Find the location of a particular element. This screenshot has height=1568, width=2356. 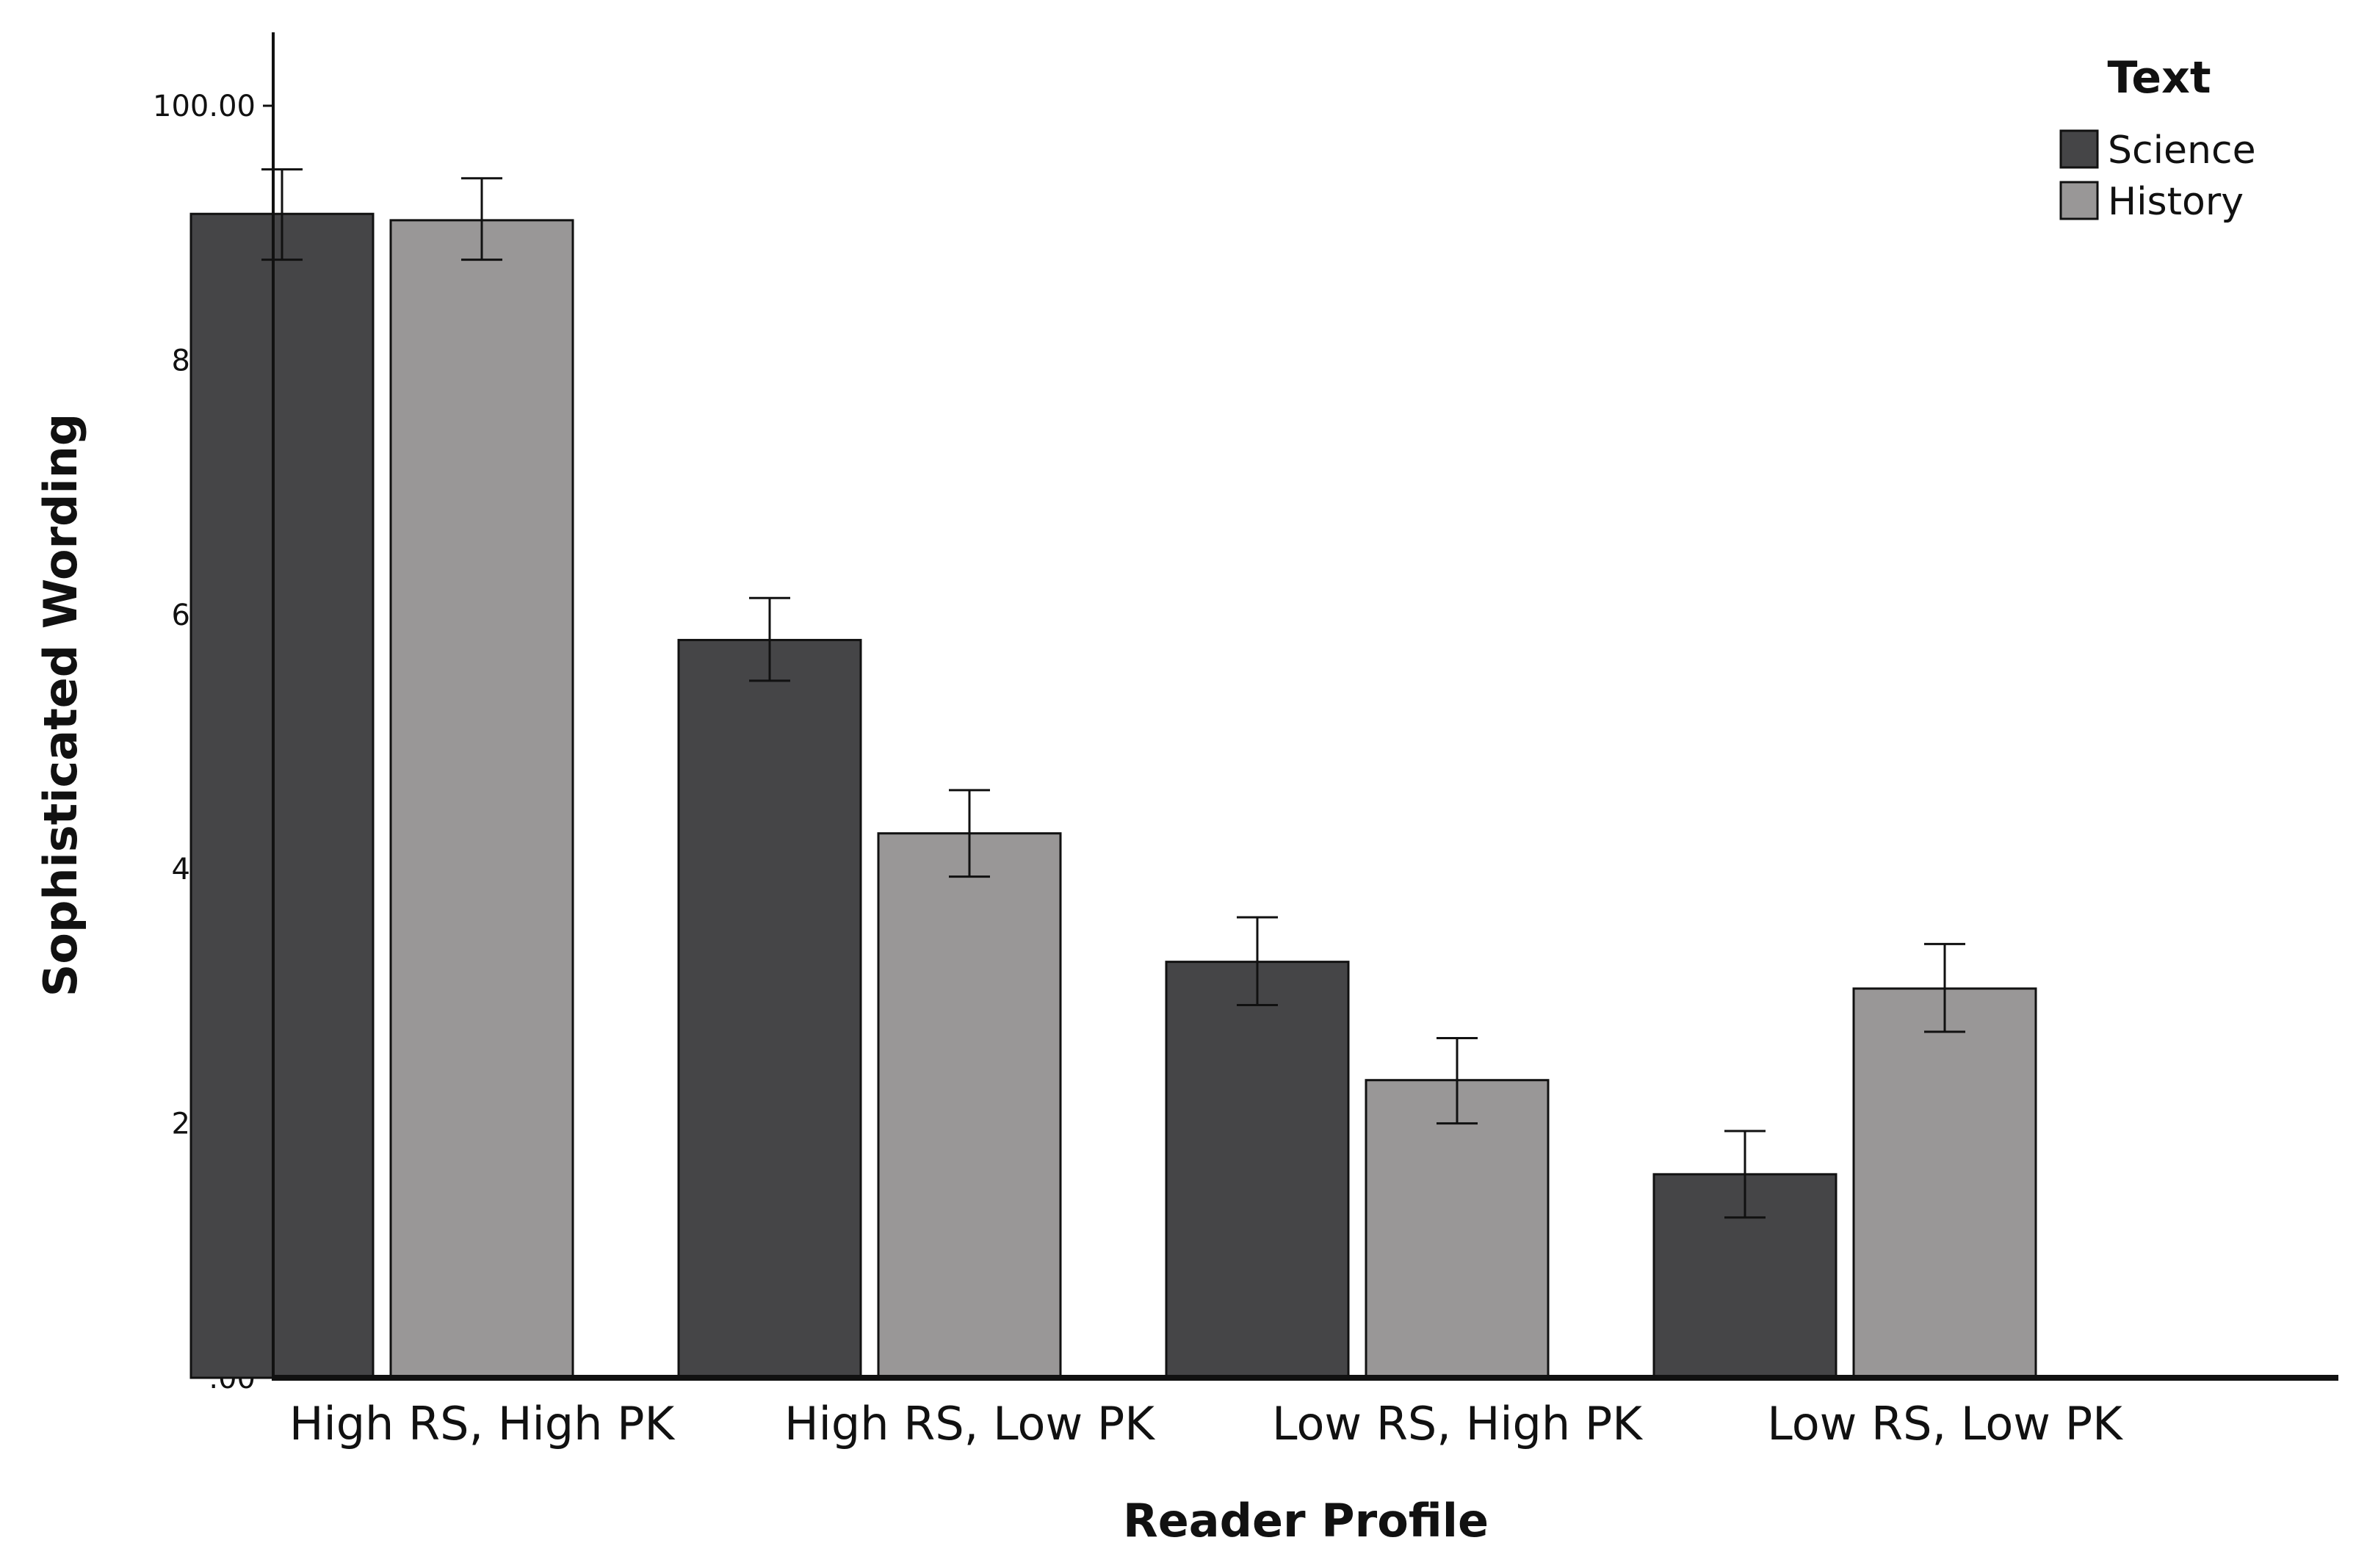

x-axis-title: Reader Profile is located at coordinates (1306, 1520).